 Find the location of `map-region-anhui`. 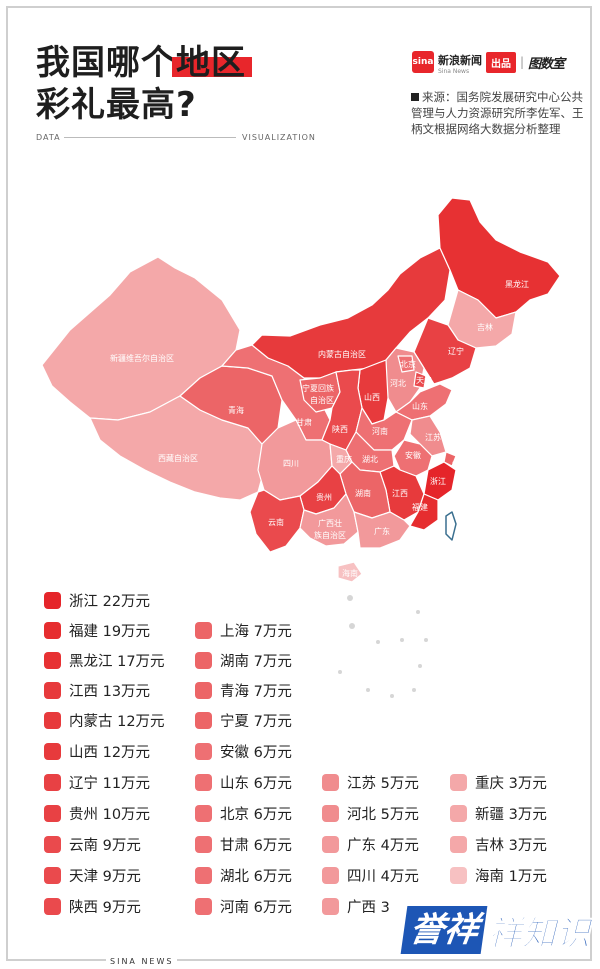

map-region-anhui is located at coordinates (413, 458).